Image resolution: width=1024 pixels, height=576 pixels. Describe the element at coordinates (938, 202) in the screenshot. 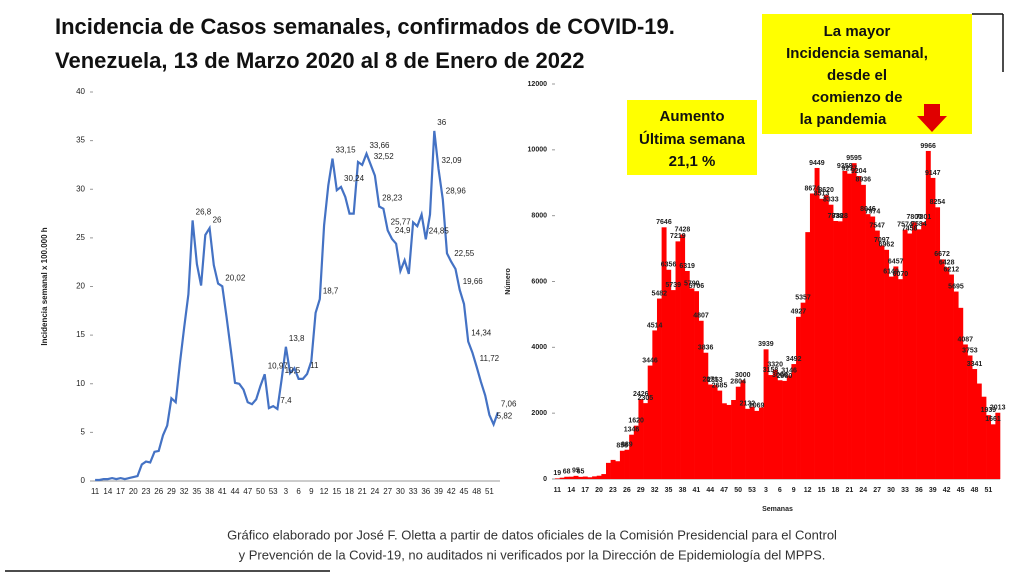

I see `data-label: 8254` at that location.